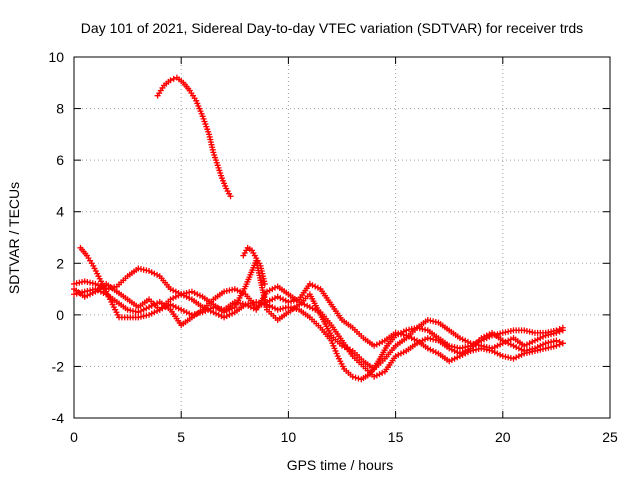 The image size is (640, 480). I want to click on series-arc-high, so click(194, 137).